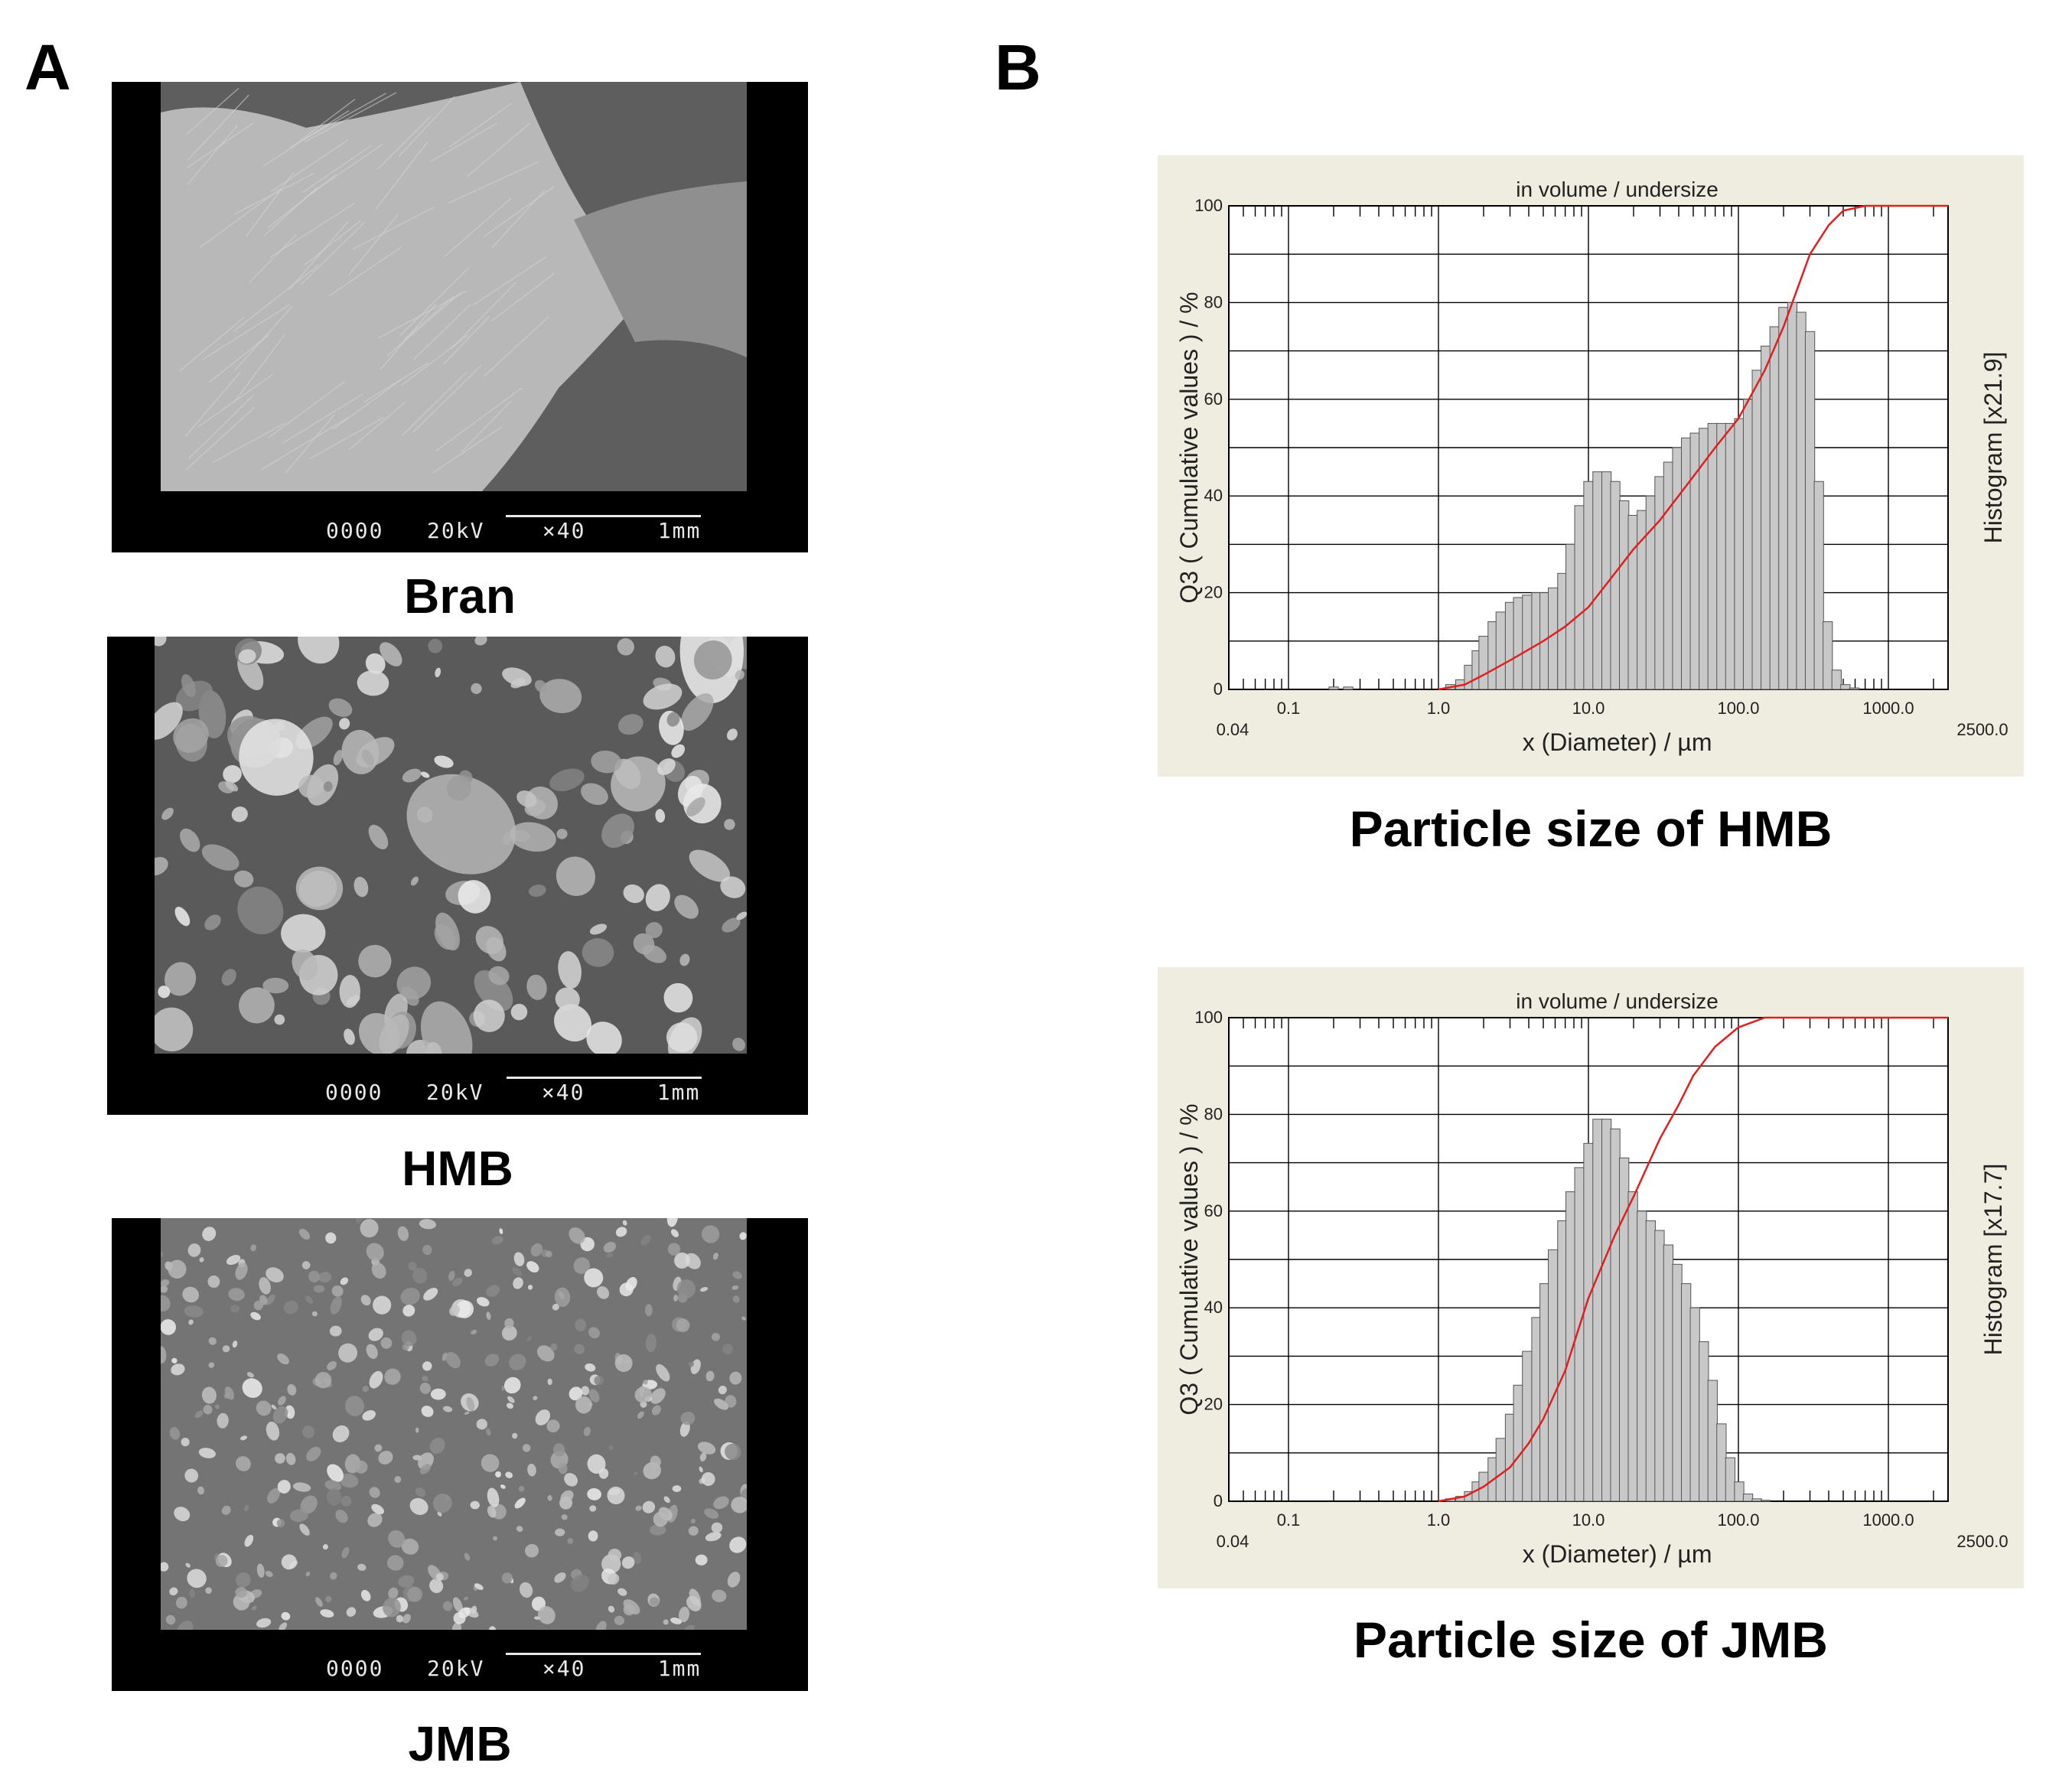  I want to click on x-tick-label: 1000.0, so click(1888, 708).